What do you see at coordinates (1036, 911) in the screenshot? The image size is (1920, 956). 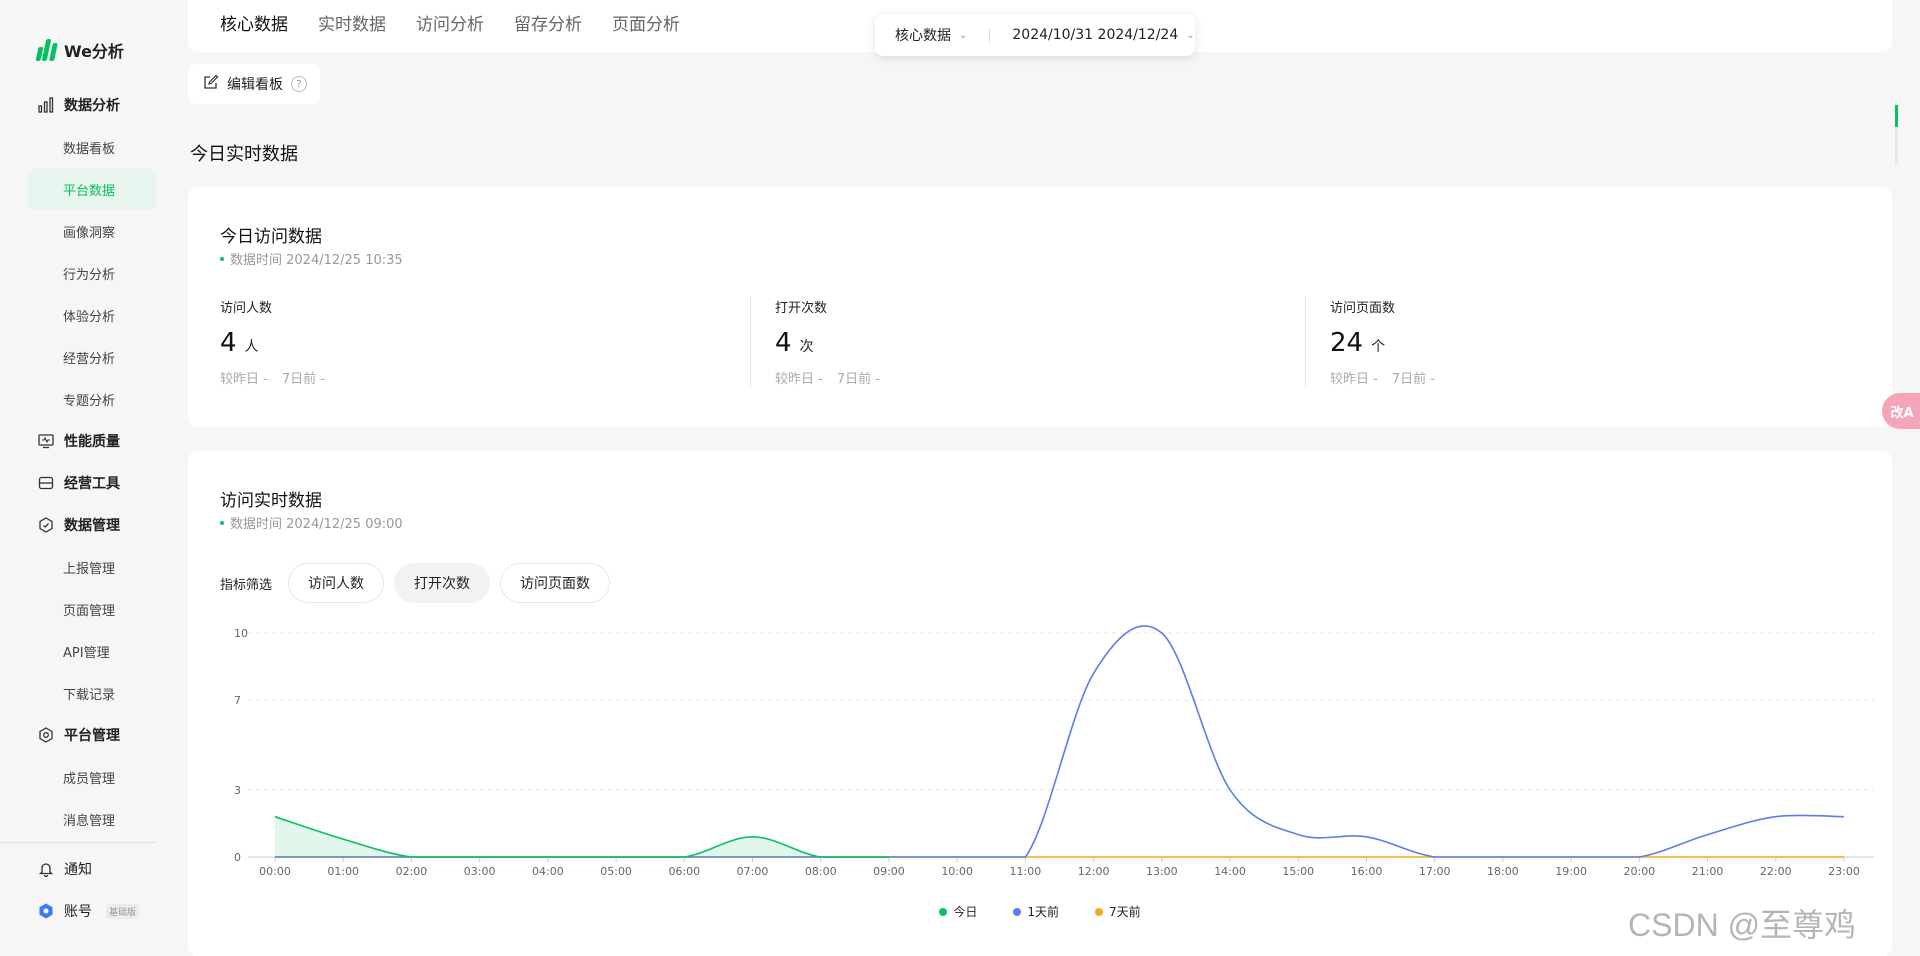 I see `legend-item-1d: 1天前` at bounding box center [1036, 911].